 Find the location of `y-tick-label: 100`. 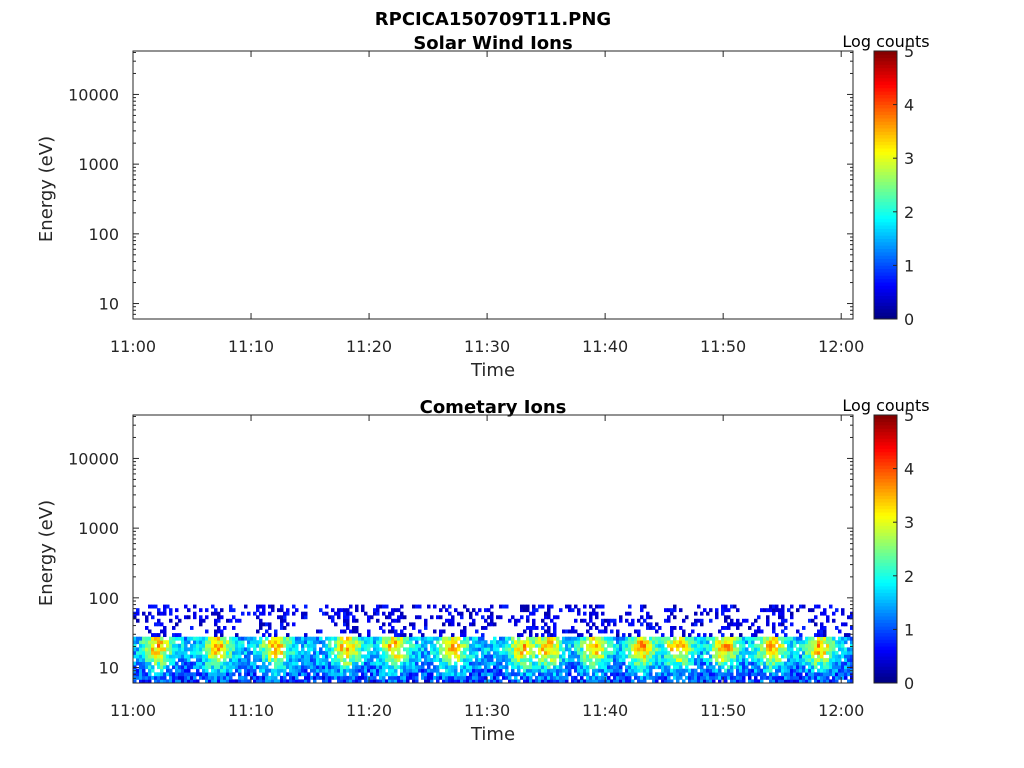

y-tick-label: 100 is located at coordinates (103, 598).